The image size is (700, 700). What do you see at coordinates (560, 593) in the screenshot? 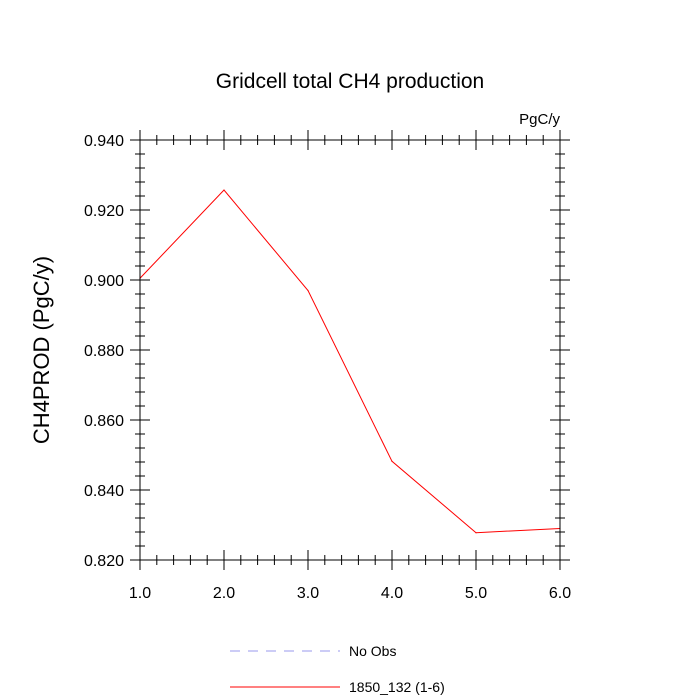
I see `x-tick-label: 6.0` at bounding box center [560, 593].